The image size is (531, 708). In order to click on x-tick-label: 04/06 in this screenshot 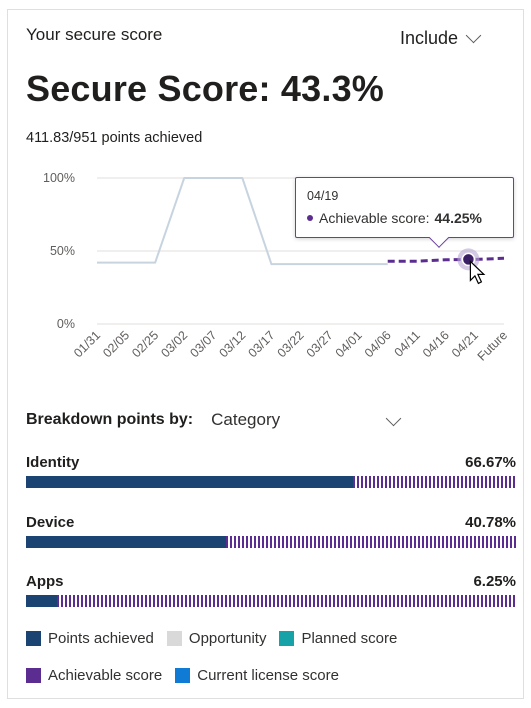, I will do `click(378, 344)`.